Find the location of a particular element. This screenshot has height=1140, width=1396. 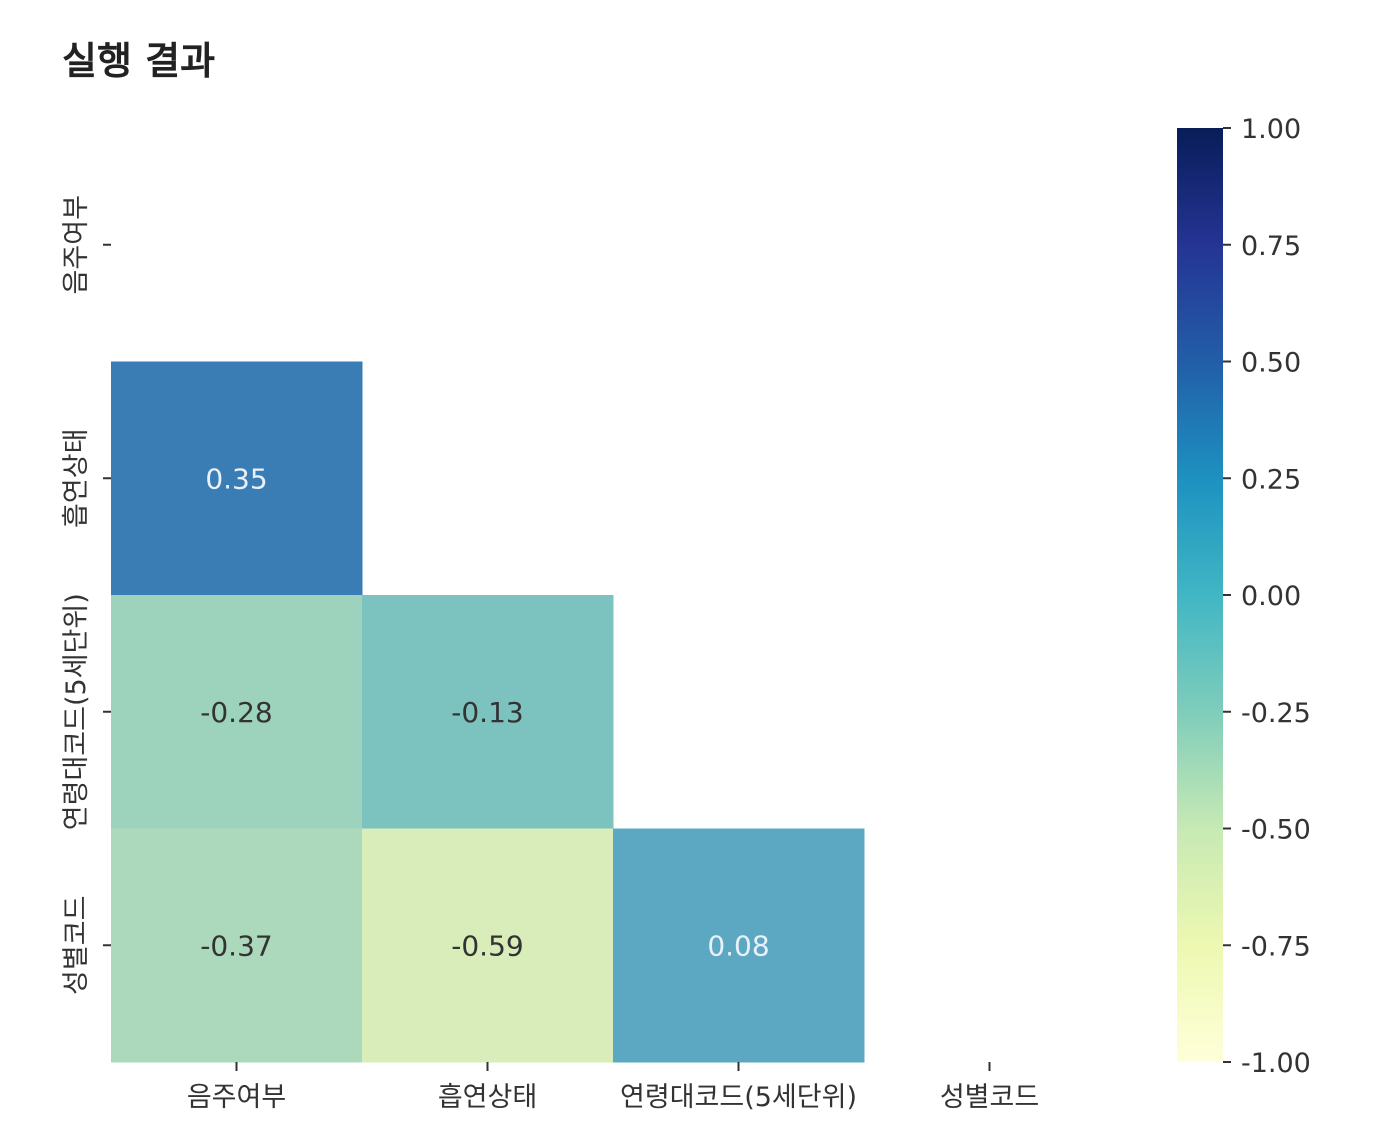

y-tick-label: 흡연상태 is located at coordinates (76, 478).